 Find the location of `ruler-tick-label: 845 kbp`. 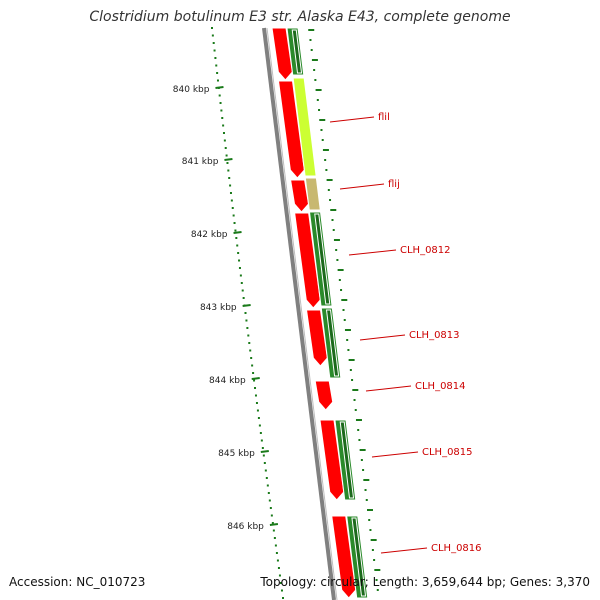

ruler-tick-label: 845 kbp is located at coordinates (236, 454).